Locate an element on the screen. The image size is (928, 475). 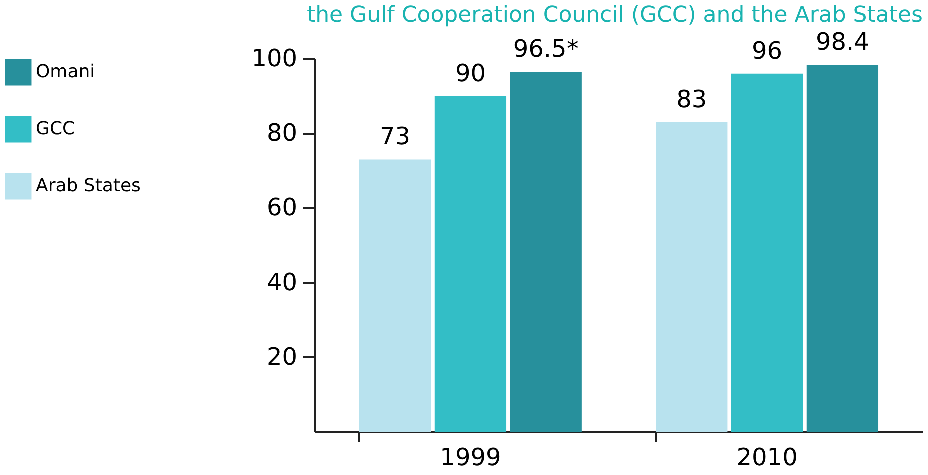
y-tick-label: 80 is located at coordinates (282, 133).